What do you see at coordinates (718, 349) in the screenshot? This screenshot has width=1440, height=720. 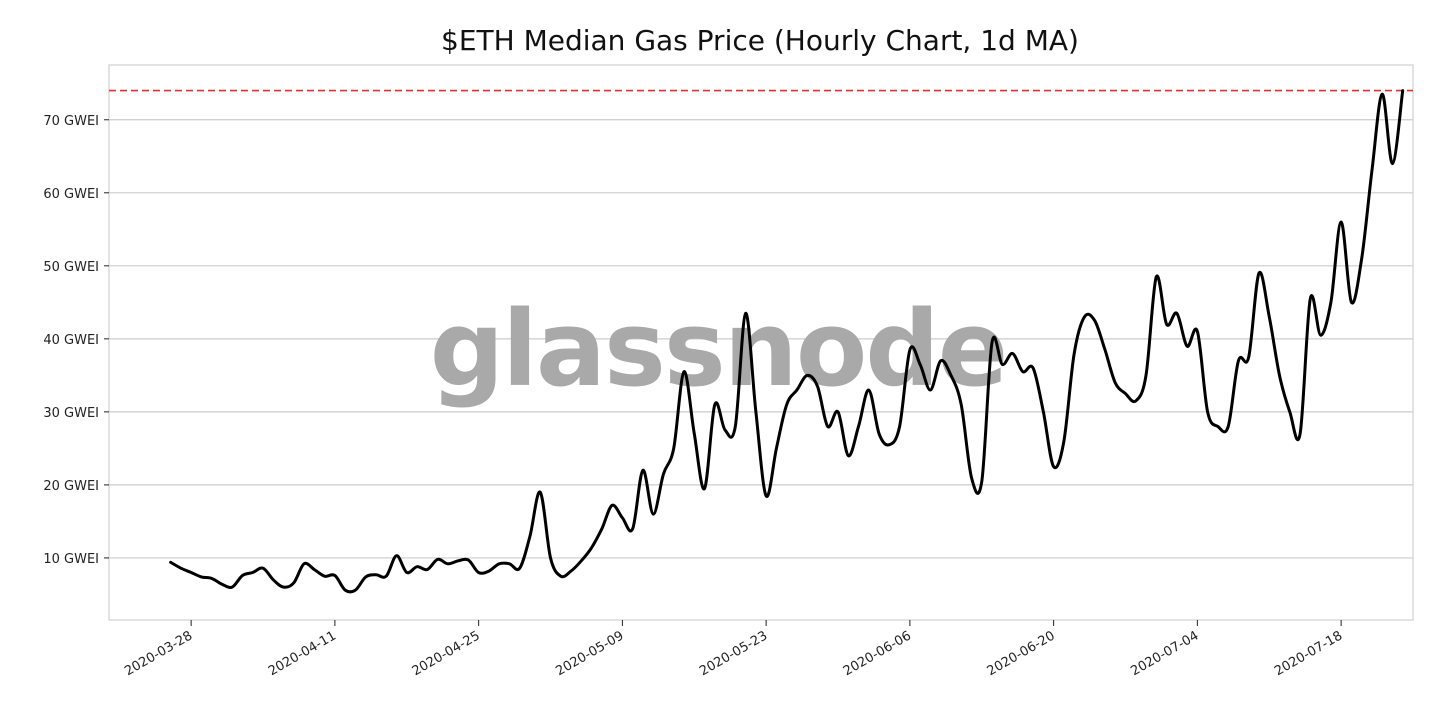 I see `glassnode-watermark: glassnode` at bounding box center [718, 349].